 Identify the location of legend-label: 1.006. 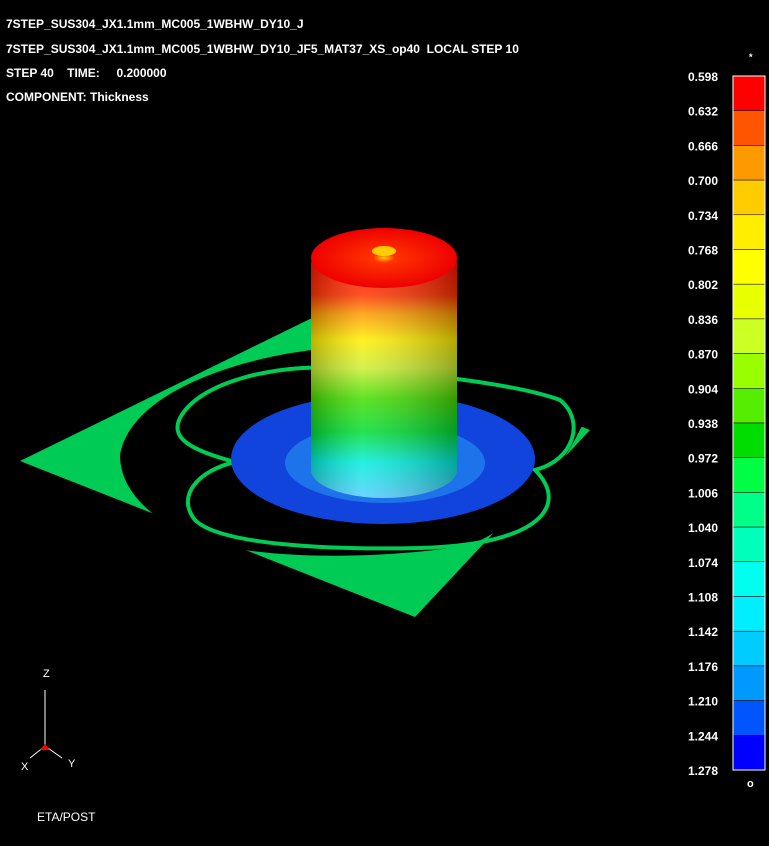
(703, 493).